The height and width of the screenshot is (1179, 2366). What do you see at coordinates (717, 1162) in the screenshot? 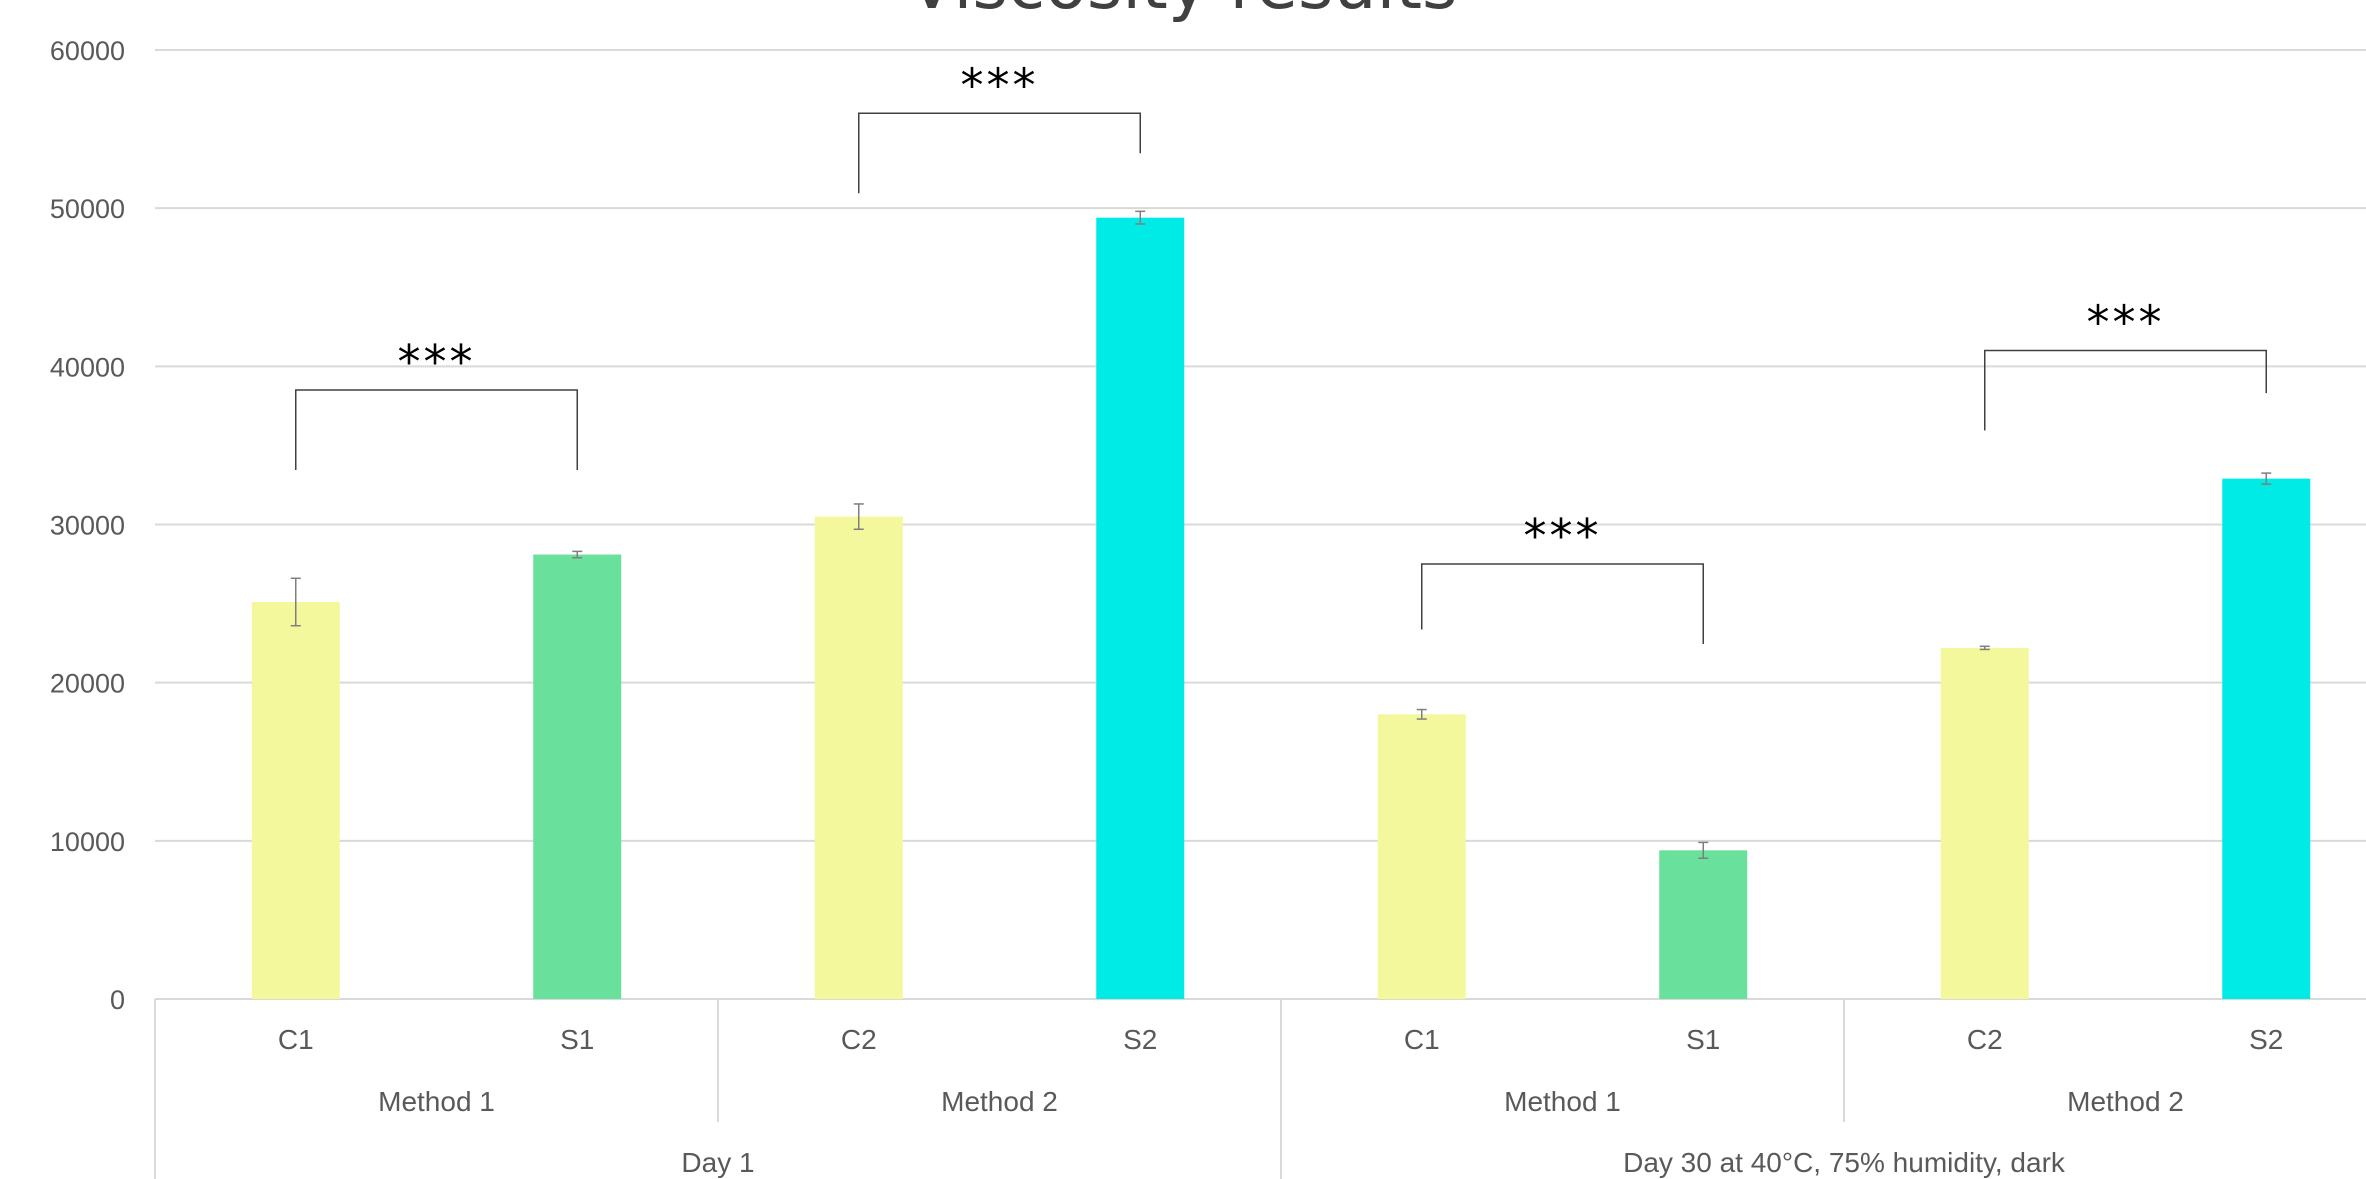
I see `group-label: Day 1` at bounding box center [717, 1162].